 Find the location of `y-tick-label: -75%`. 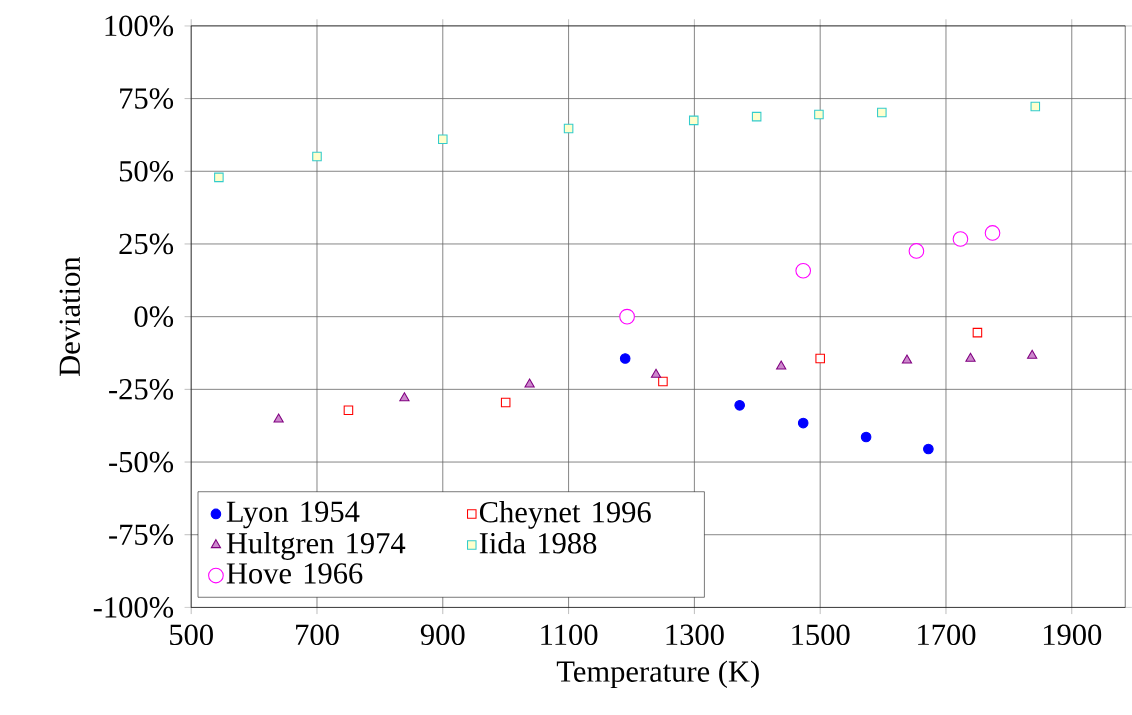

y-tick-label: -75% is located at coordinates (141, 535).